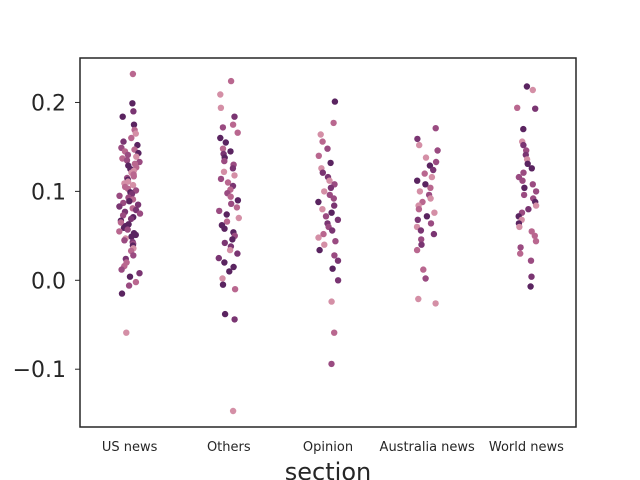  I want to click on y-tick-label: 0.2, so click(48, 103).